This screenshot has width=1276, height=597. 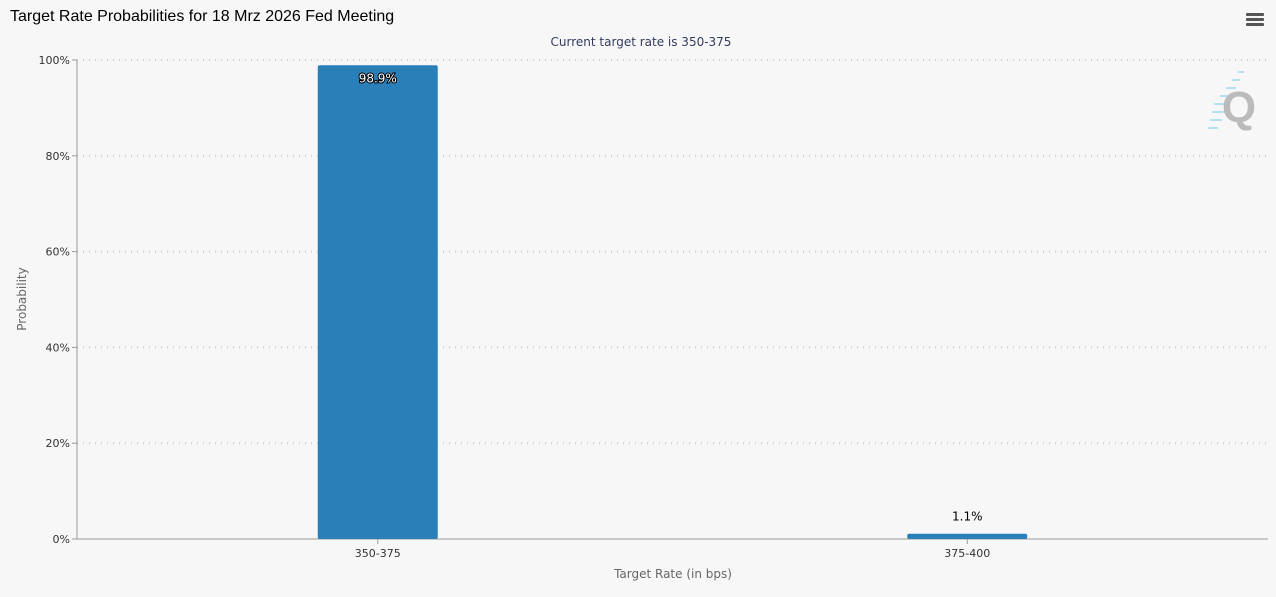 I want to click on x-axis-label: Target Rate (in bps), so click(x=672, y=574).